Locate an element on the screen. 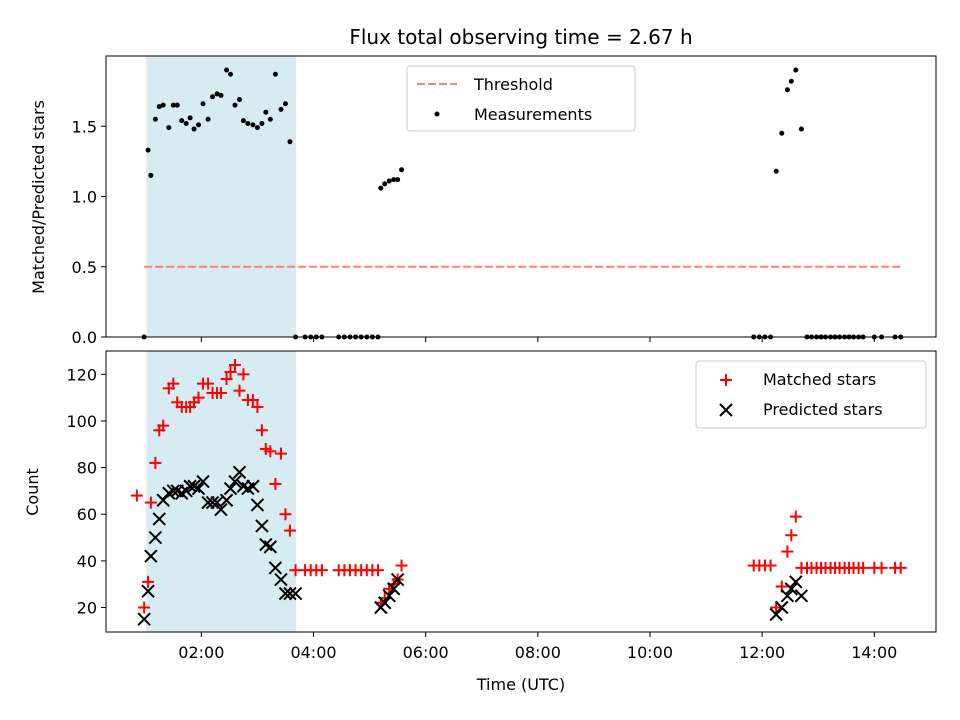 This screenshot has width=960, height=720. counts-y-axis: 20 40 60 80 100 120 is located at coordinates (86, 491).